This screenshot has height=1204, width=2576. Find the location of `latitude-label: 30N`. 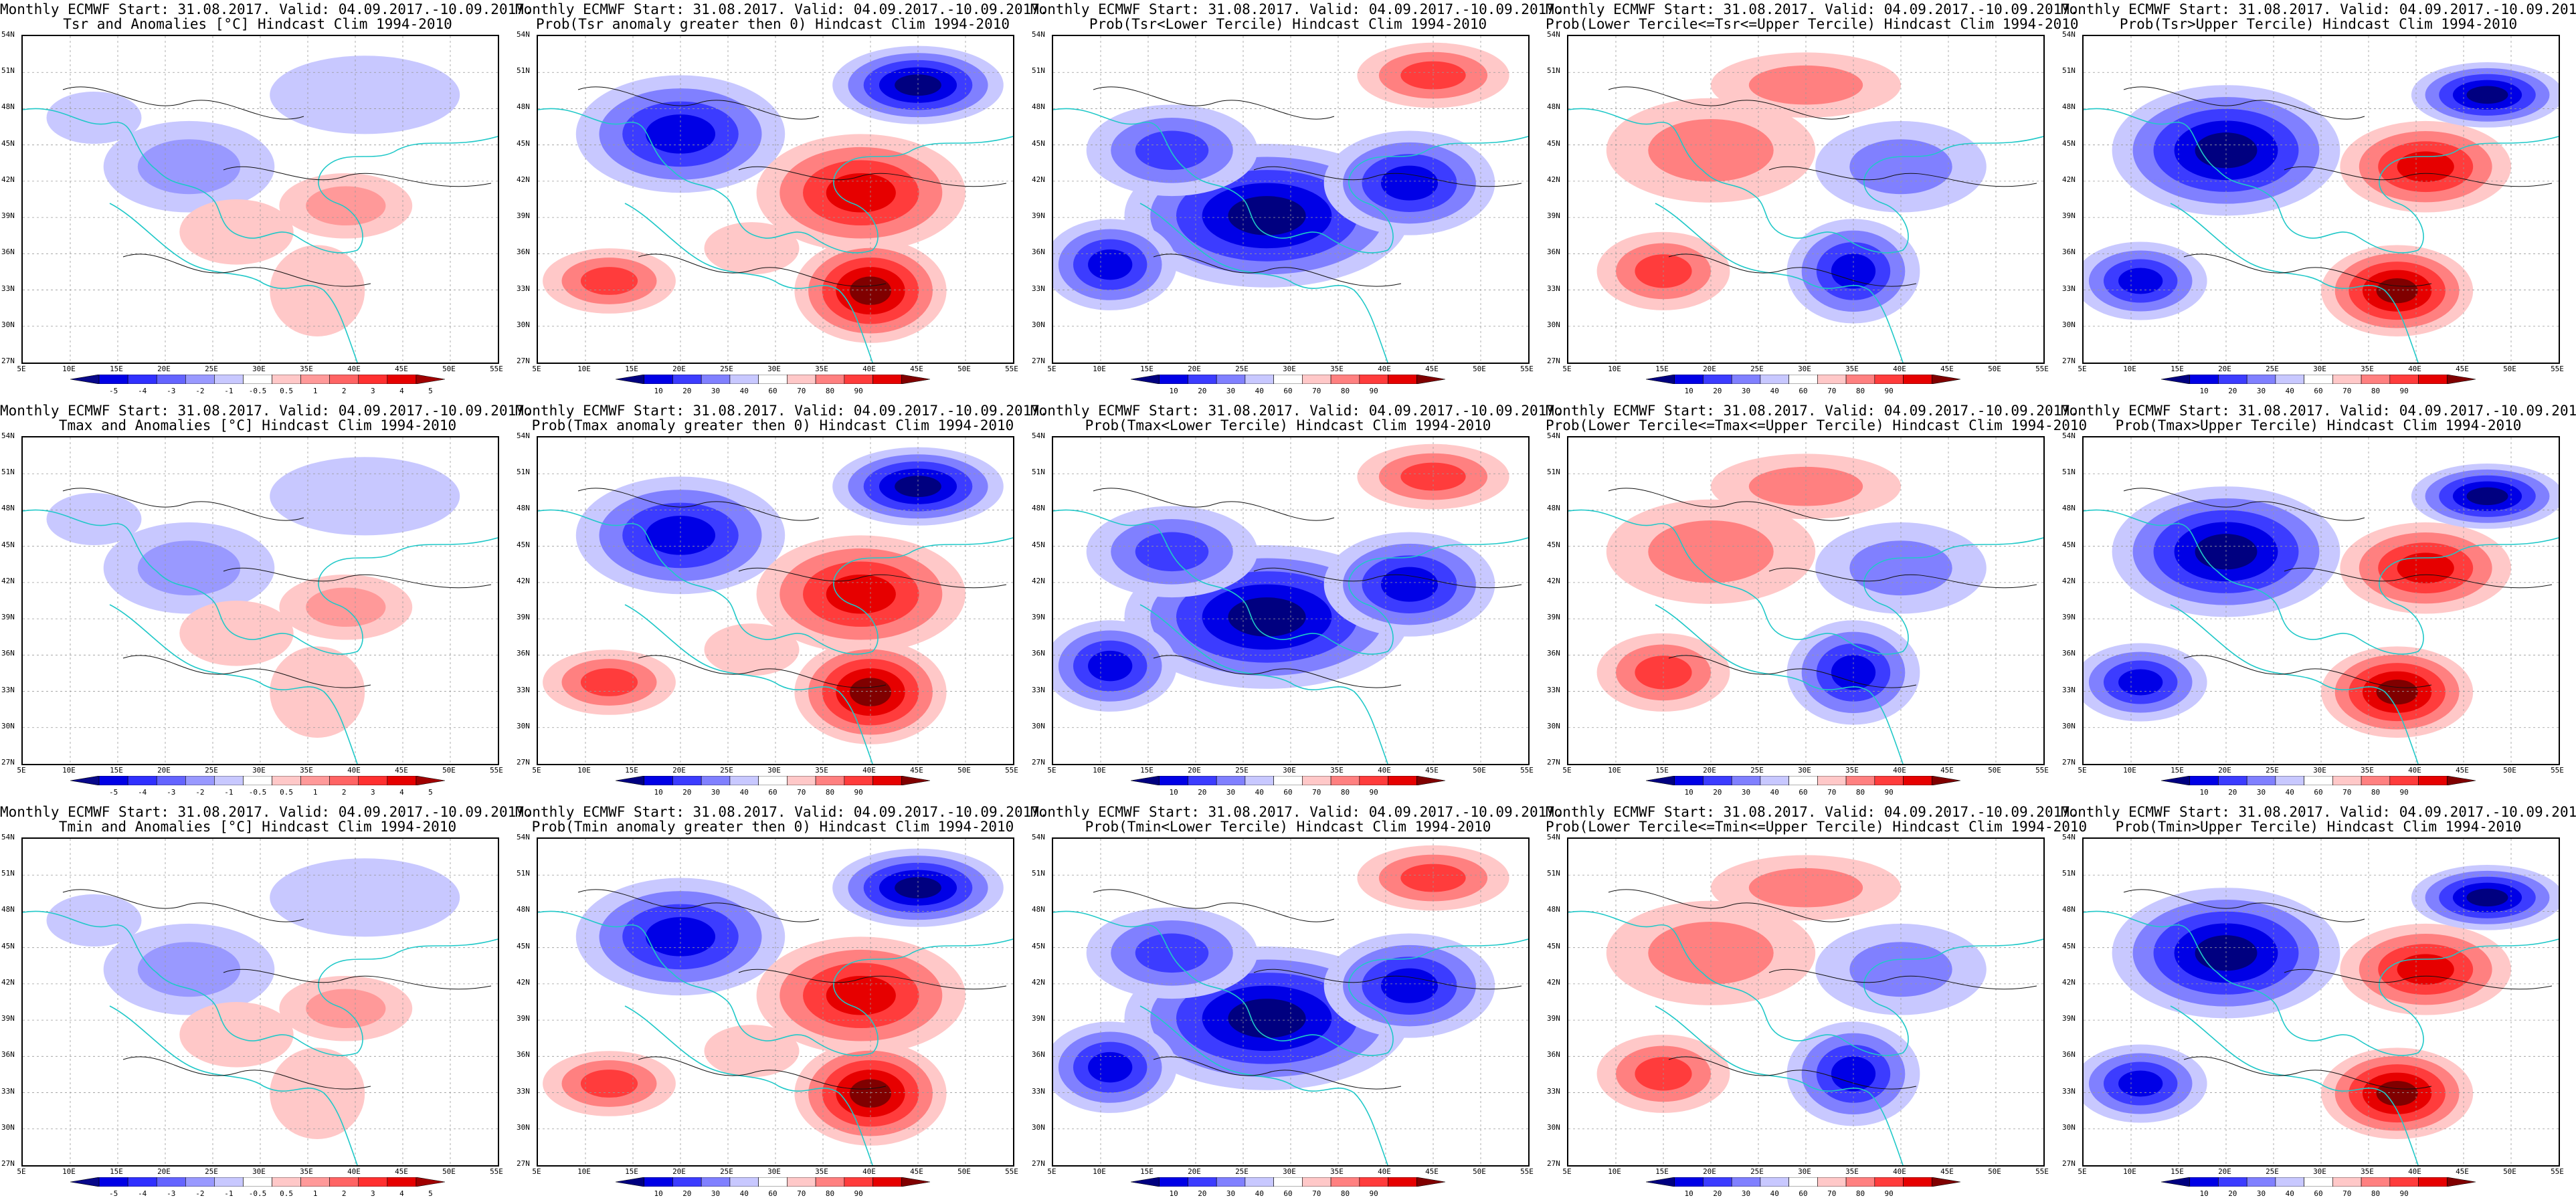

latitude-label: 30N is located at coordinates (1553, 725).